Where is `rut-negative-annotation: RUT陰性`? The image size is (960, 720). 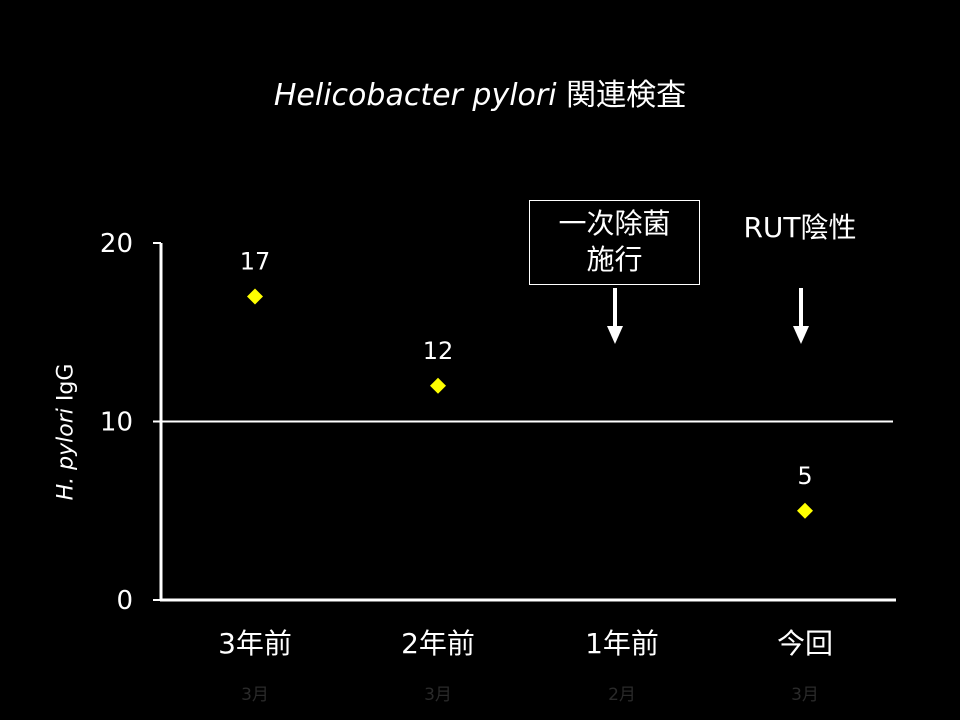 rut-negative-annotation: RUT陰性 is located at coordinates (800, 227).